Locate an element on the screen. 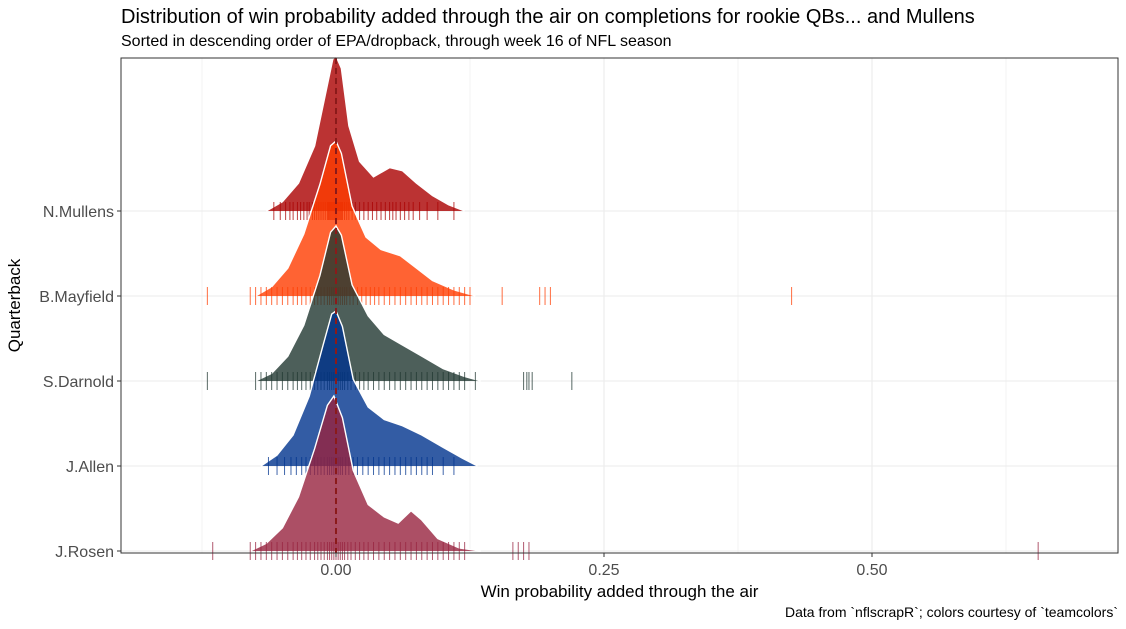 This screenshot has width=1126, height=629. ridge-s-darnold is located at coordinates (368, 303).